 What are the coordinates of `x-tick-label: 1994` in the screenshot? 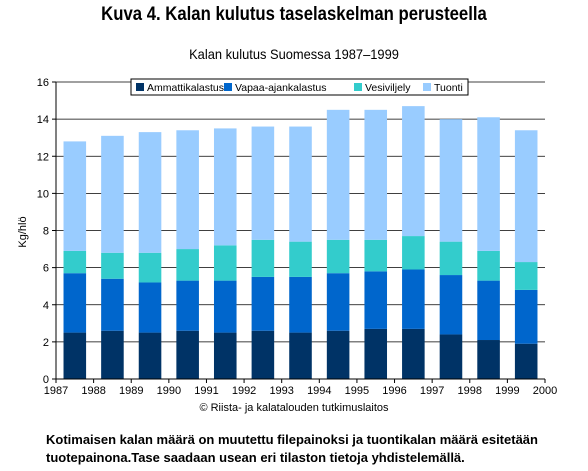 It's located at (319, 391).